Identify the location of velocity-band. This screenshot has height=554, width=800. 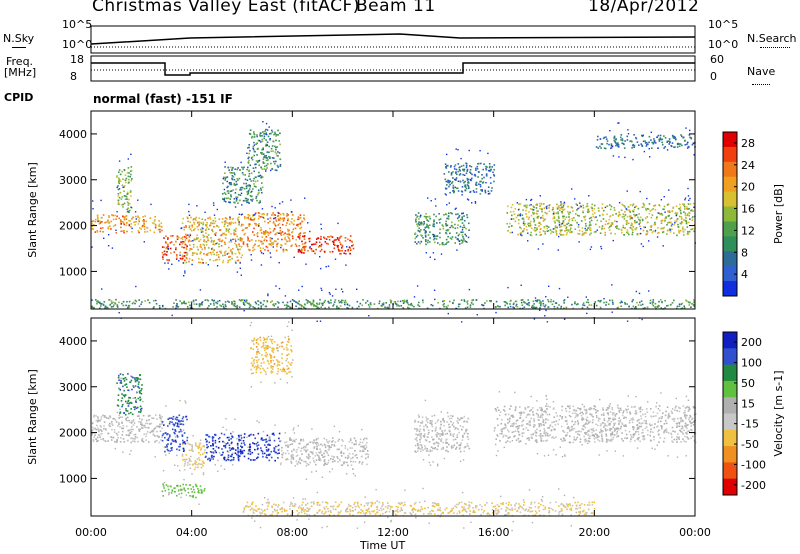
(129, 402).